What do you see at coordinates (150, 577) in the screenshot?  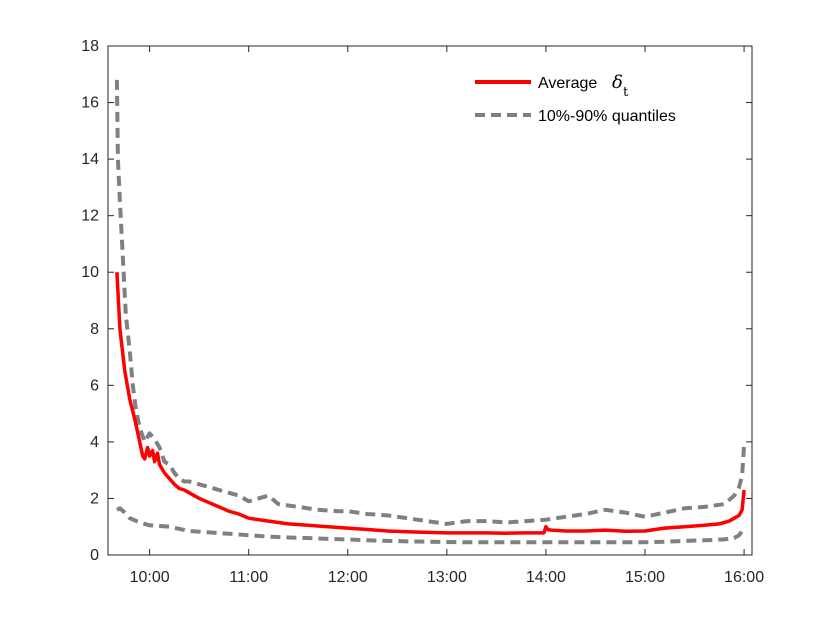 I see `x-tick-label: 10:00` at bounding box center [150, 577].